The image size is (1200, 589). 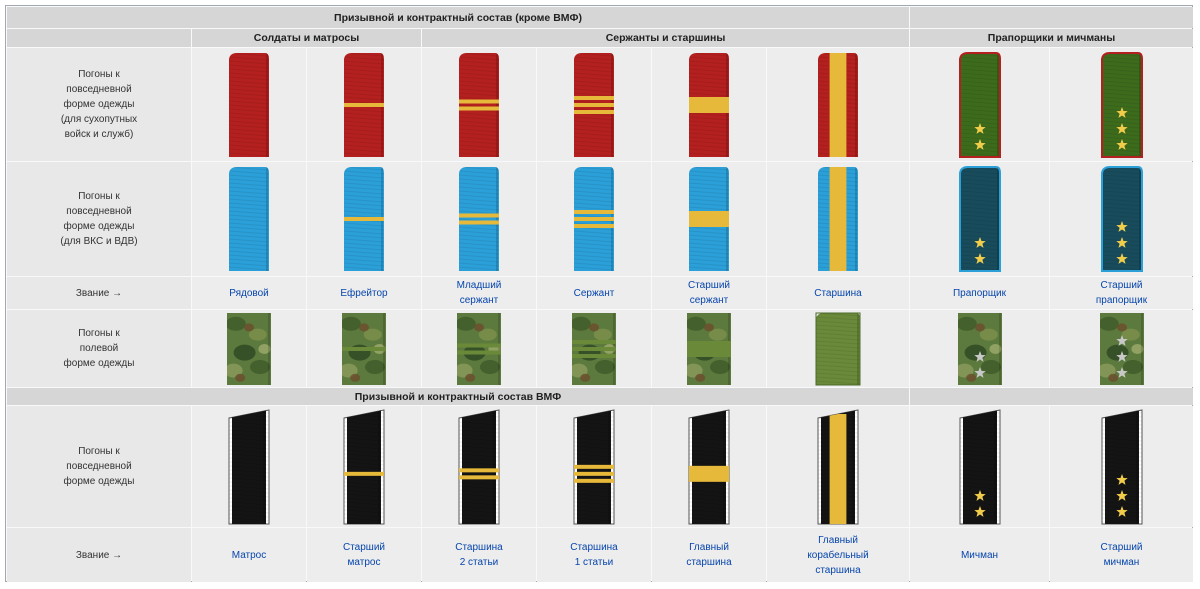 I want to click on navy-rank-link: Главный старшина, so click(x=709, y=555).